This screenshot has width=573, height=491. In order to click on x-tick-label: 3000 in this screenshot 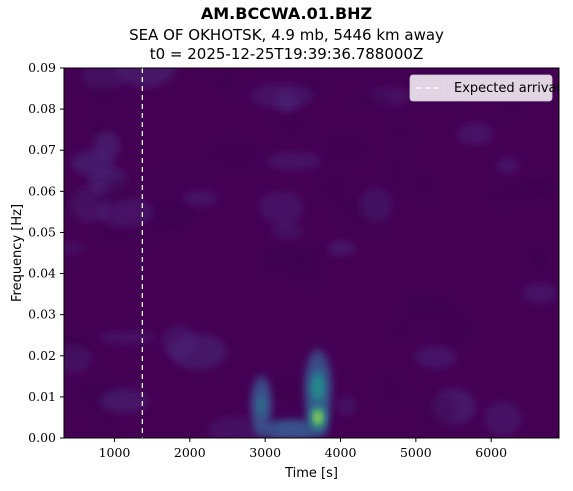, I will do `click(265, 452)`.